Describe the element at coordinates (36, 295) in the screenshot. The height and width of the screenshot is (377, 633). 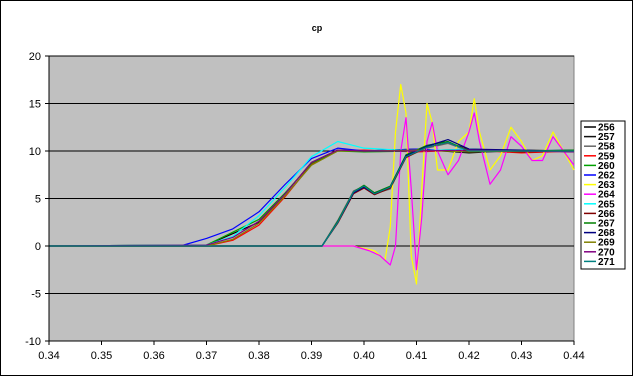
I see `y-tick-label: -5` at that location.